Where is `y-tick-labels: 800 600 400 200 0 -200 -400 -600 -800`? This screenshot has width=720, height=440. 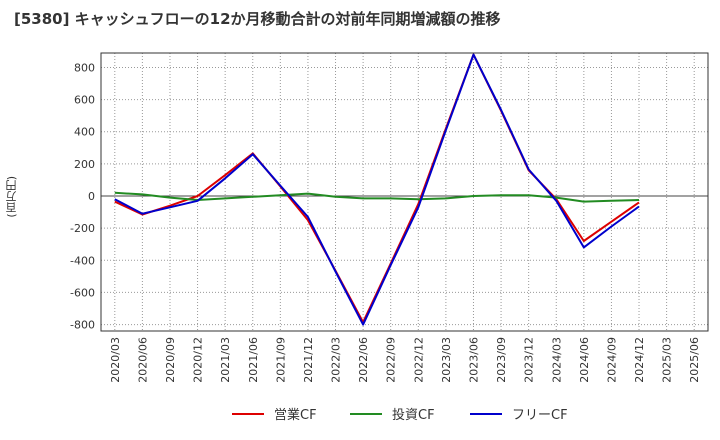 y-tick-labels: 800 600 400 200 0 -200 -400 -600 -800 is located at coordinates (82, 196).